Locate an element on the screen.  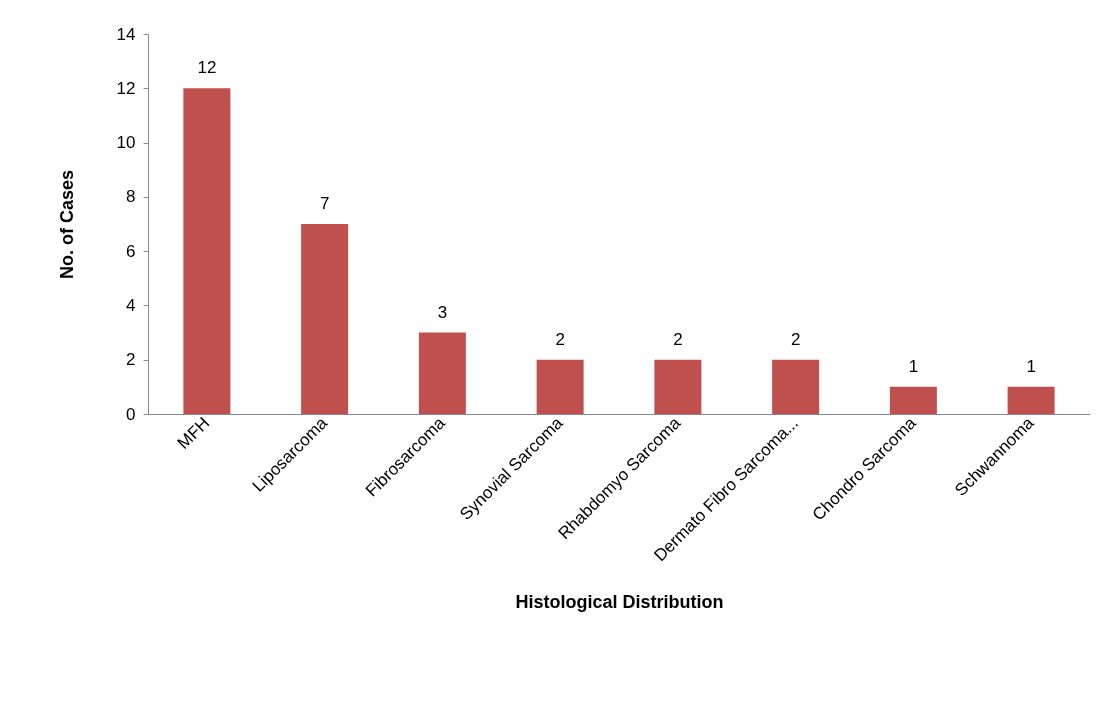
data-label: 3 is located at coordinates (442, 312).